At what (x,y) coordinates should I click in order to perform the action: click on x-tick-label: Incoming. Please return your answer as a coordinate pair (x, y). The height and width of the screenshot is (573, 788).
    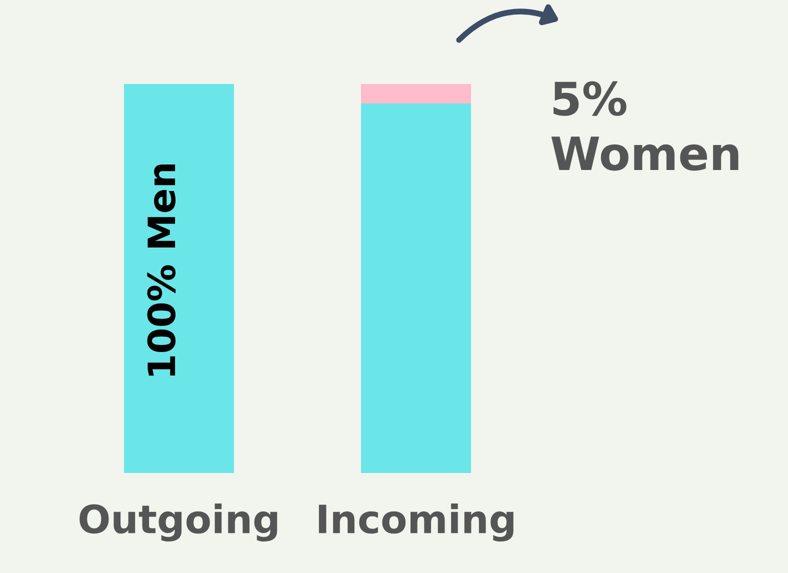
    Looking at the image, I should click on (416, 523).